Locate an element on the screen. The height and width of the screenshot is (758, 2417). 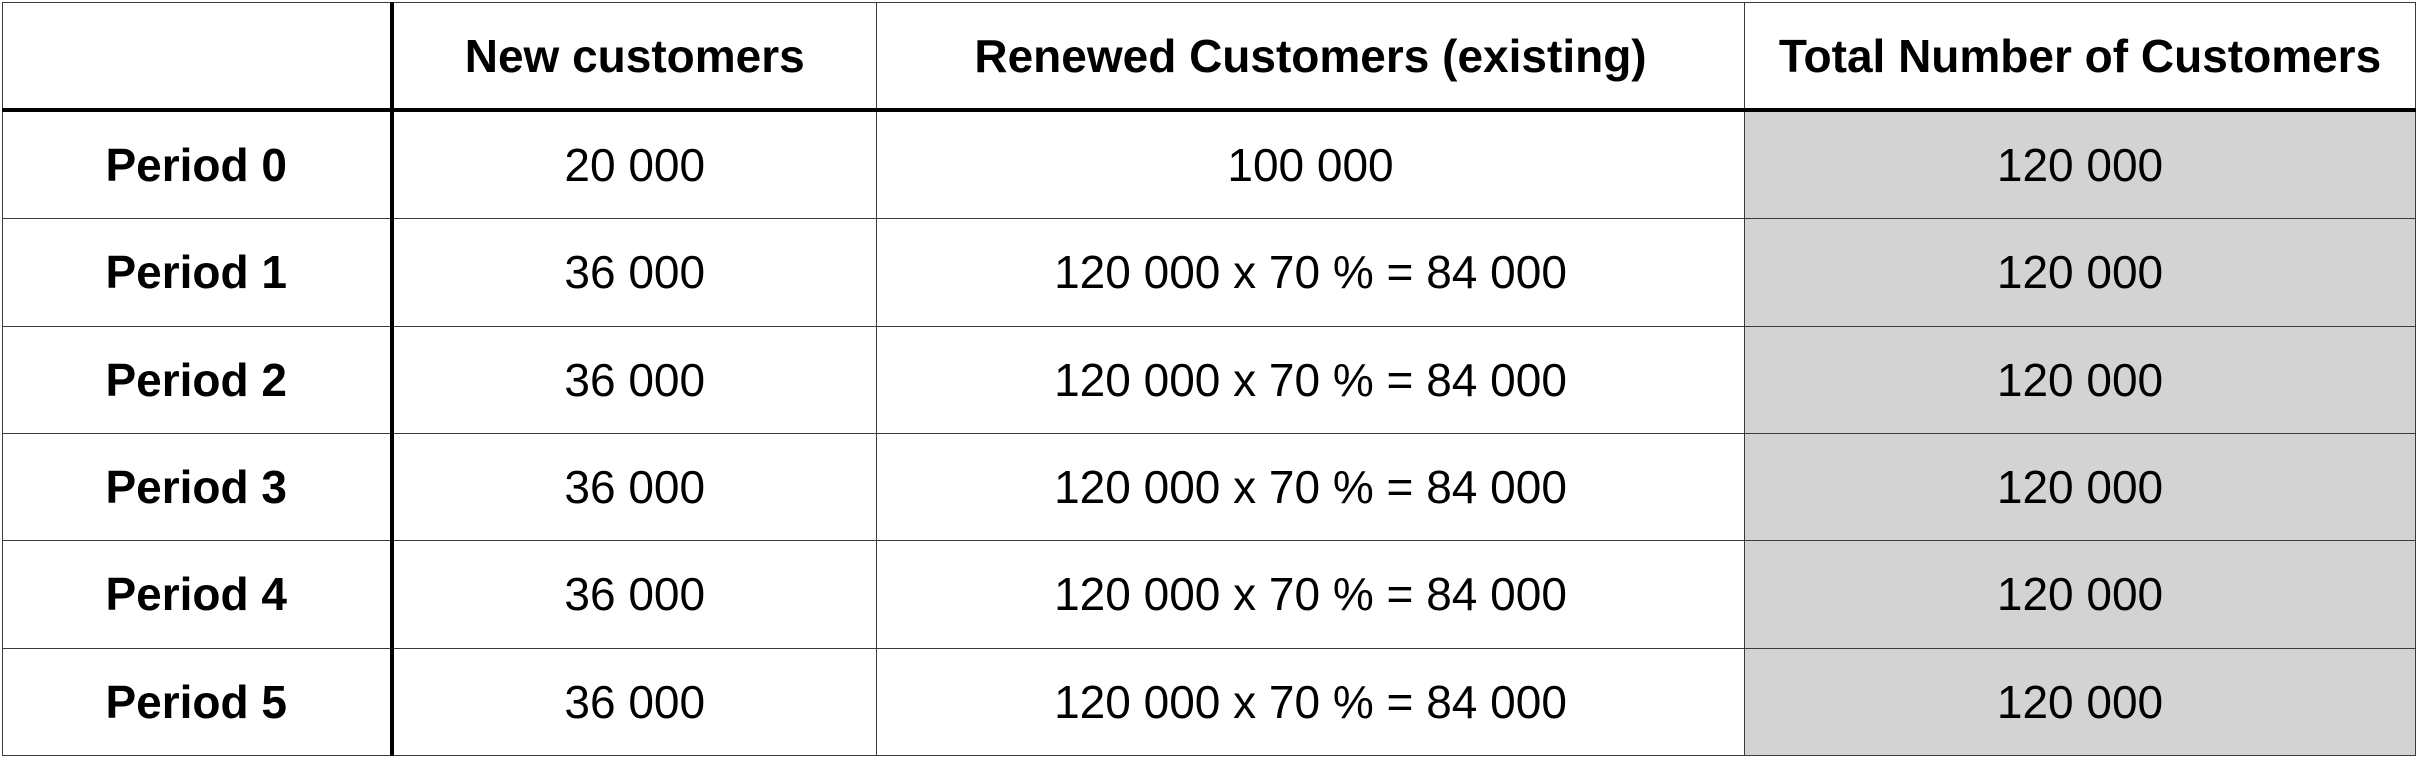
header-new-customers: New customers is located at coordinates (634, 57).